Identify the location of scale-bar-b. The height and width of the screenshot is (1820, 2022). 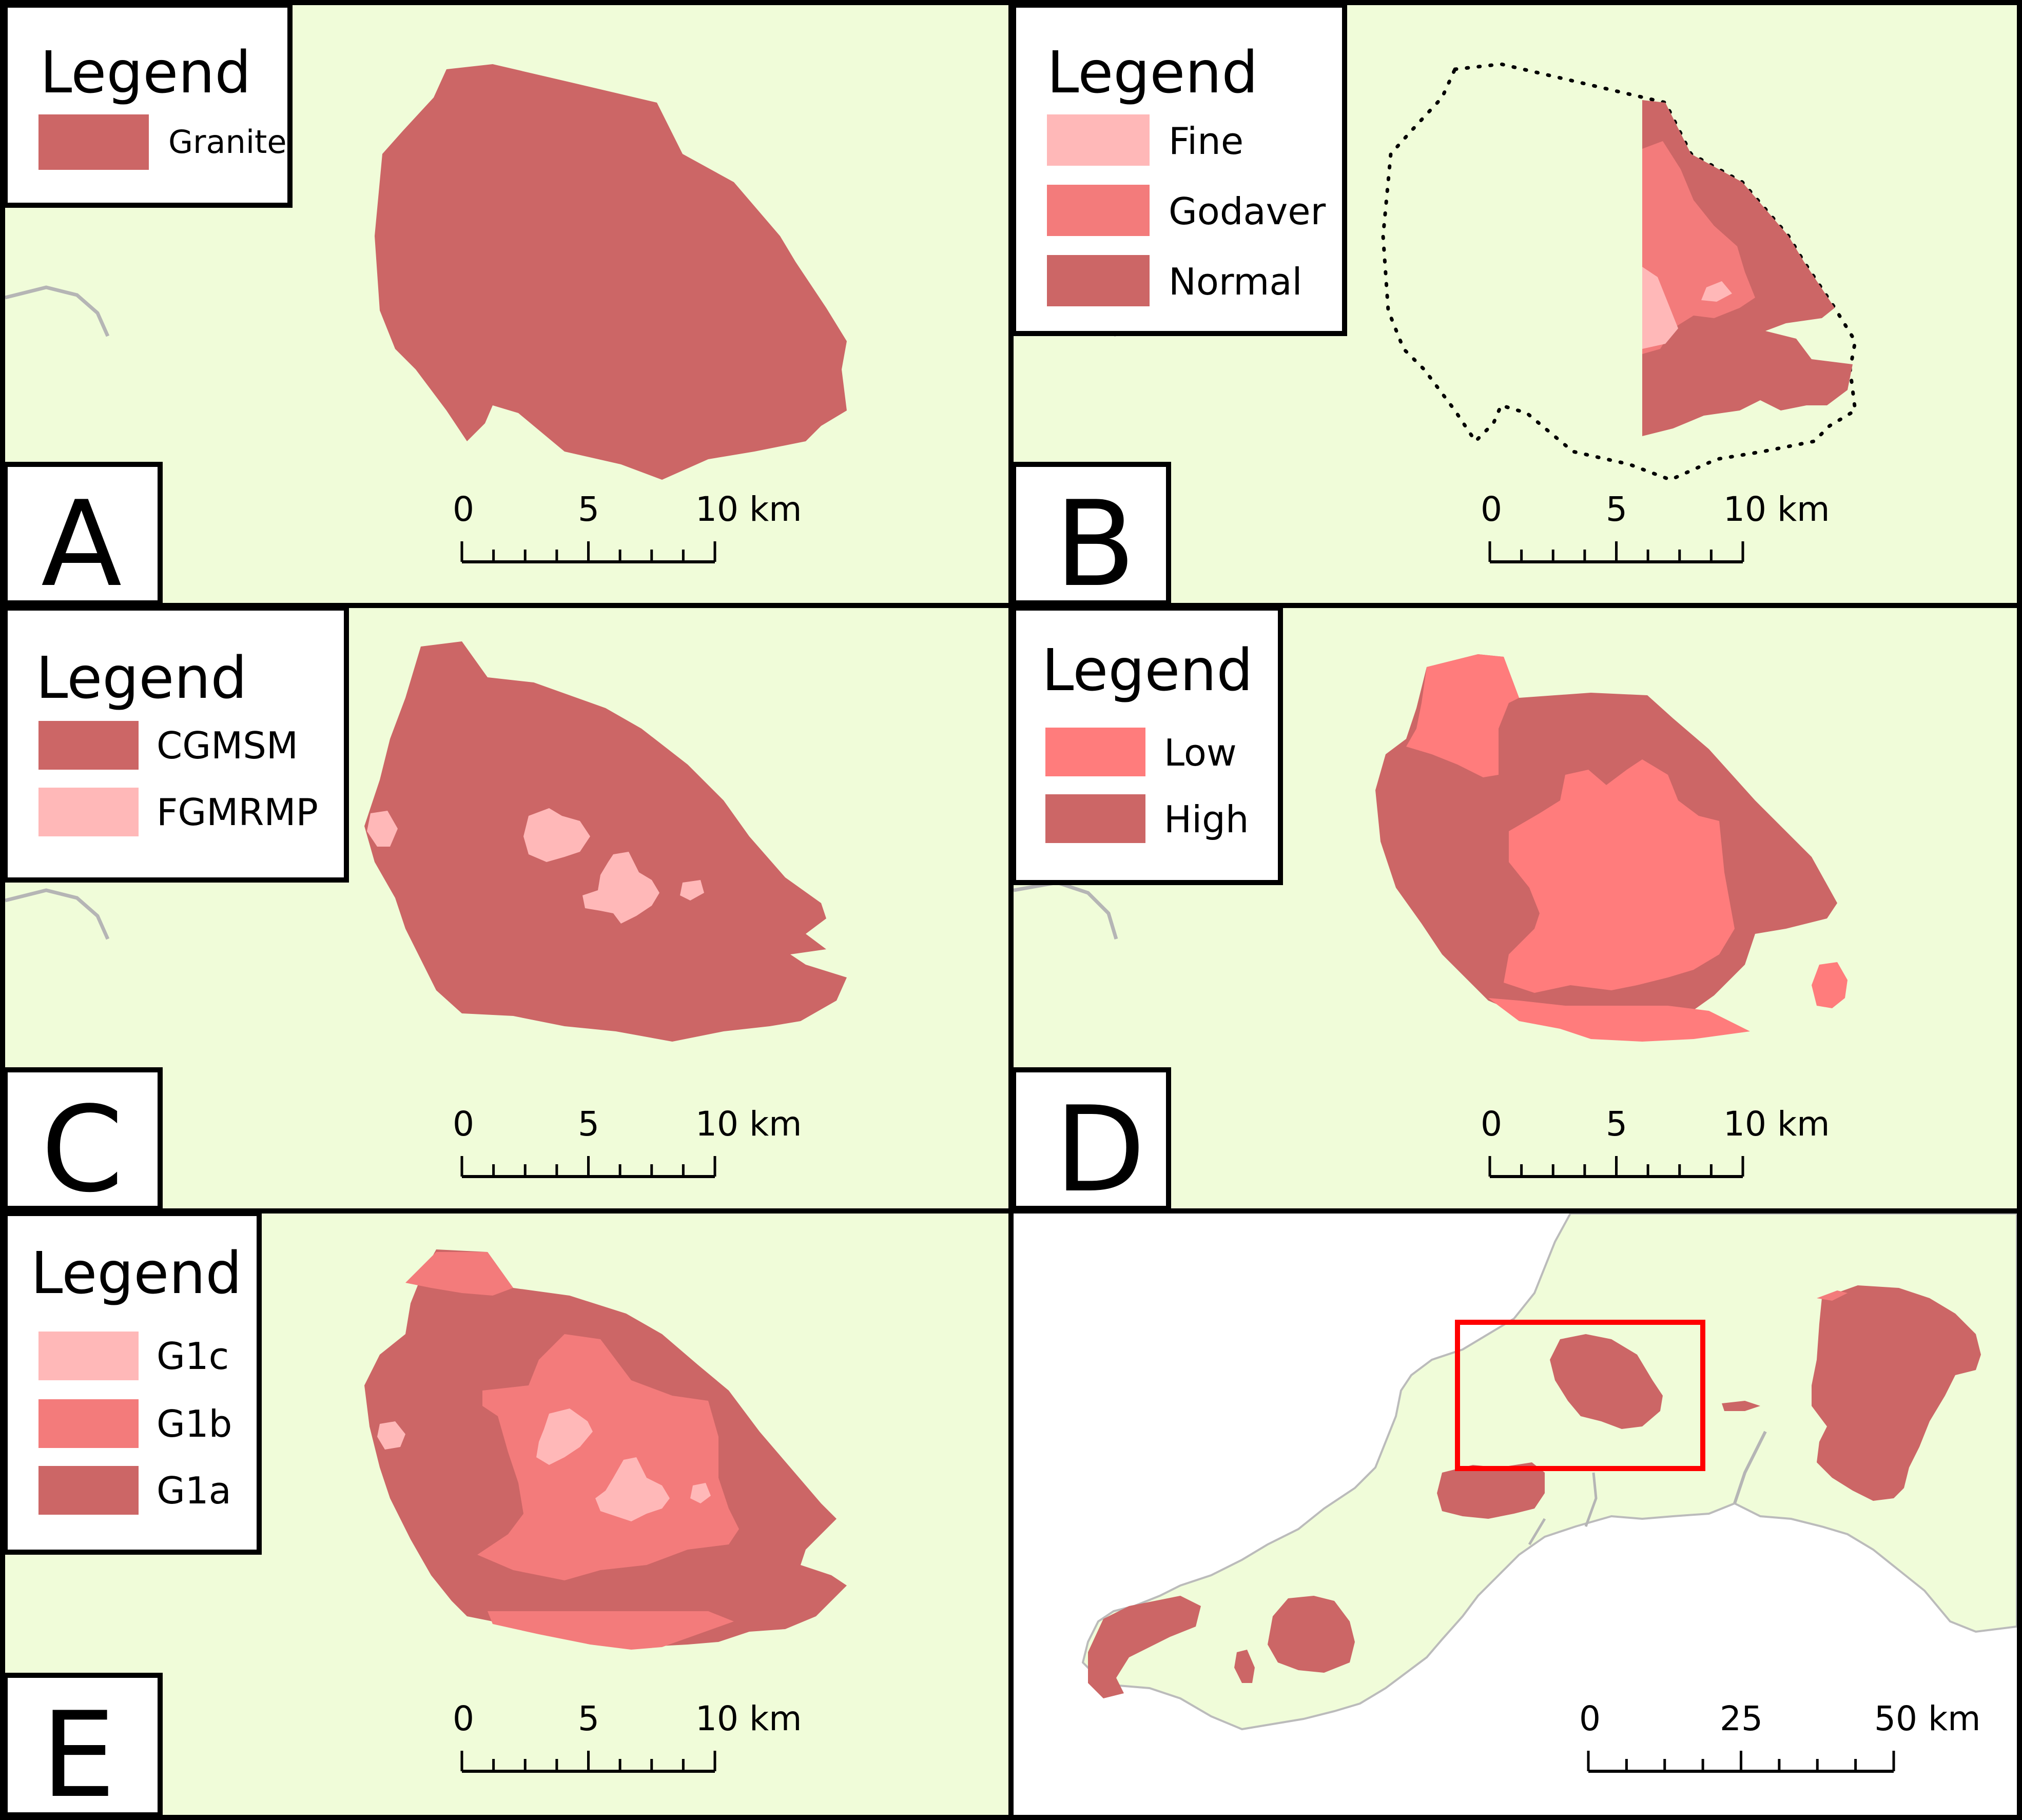
(1616, 552).